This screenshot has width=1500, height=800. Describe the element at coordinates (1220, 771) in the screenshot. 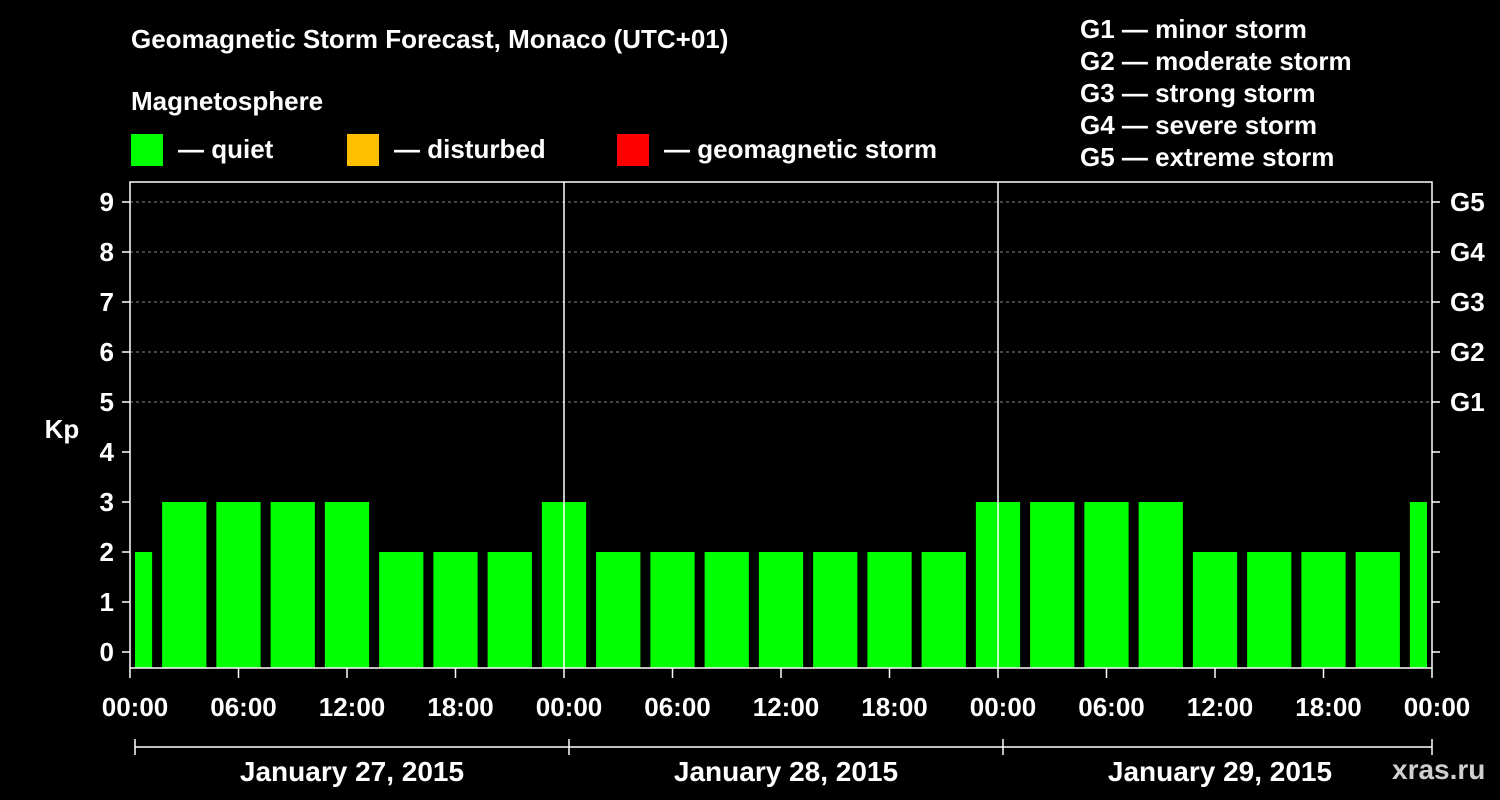

I see `day-label: January 29, 2015` at that location.